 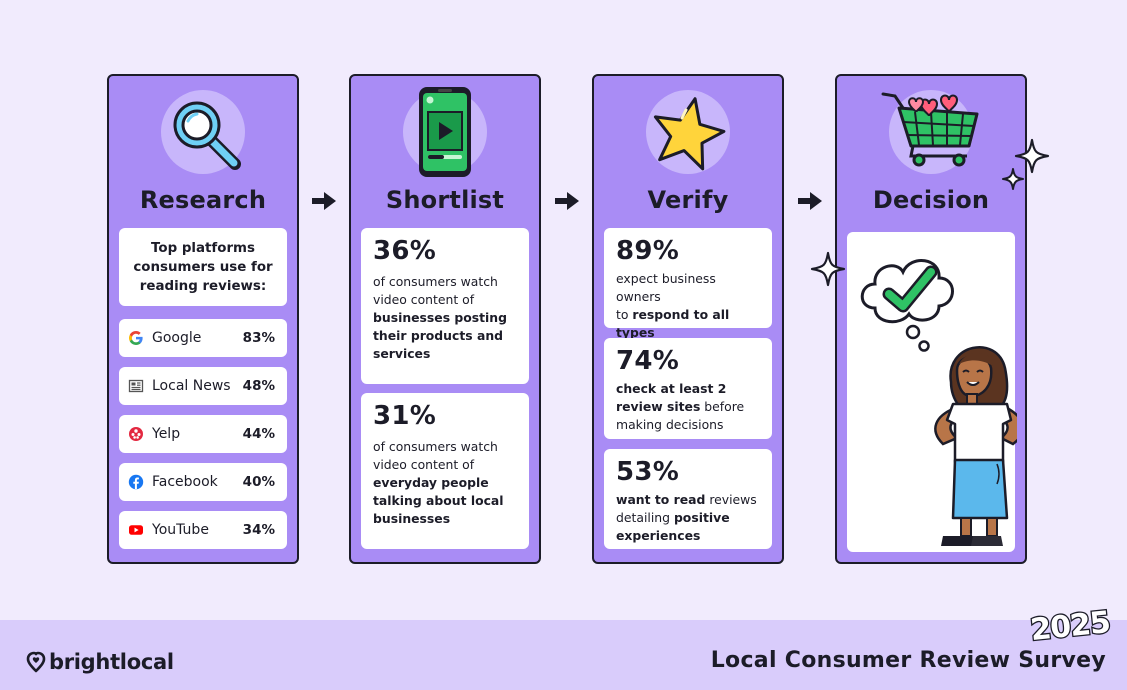 I want to click on platform-percent: 48%, so click(x=258, y=386).